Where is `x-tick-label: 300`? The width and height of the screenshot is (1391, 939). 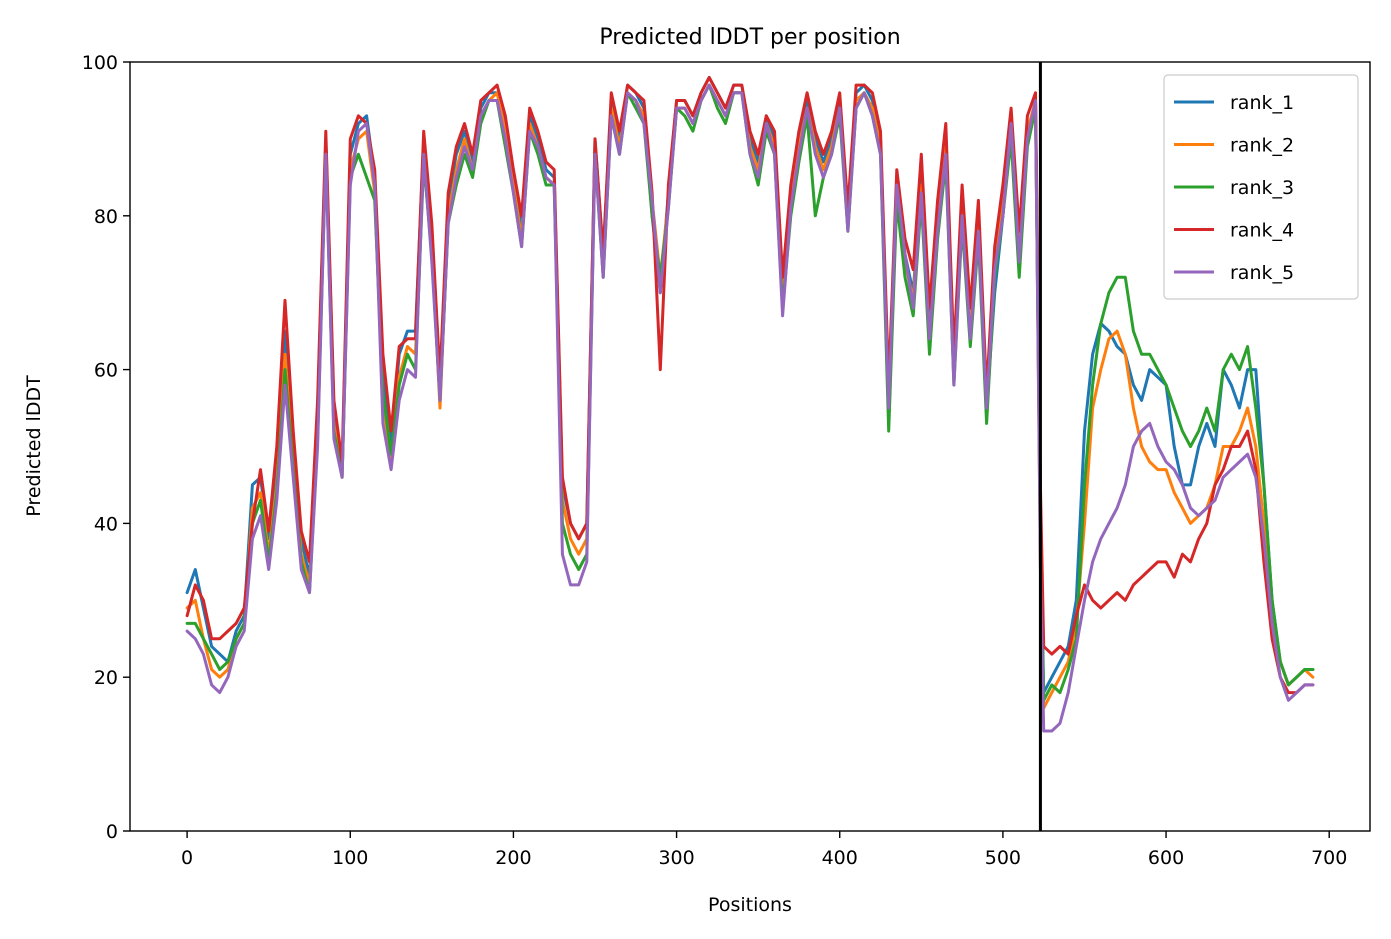
x-tick-label: 300 is located at coordinates (676, 858).